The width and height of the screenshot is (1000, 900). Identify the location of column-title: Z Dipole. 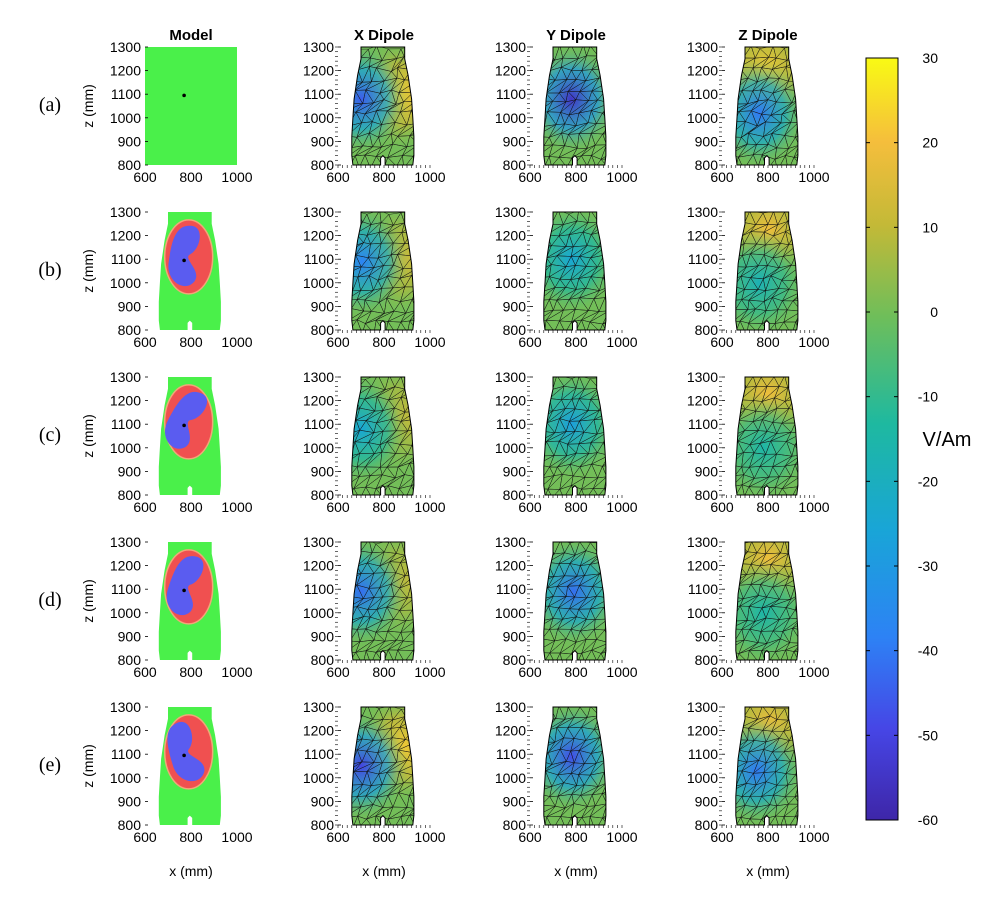
(767, 35).